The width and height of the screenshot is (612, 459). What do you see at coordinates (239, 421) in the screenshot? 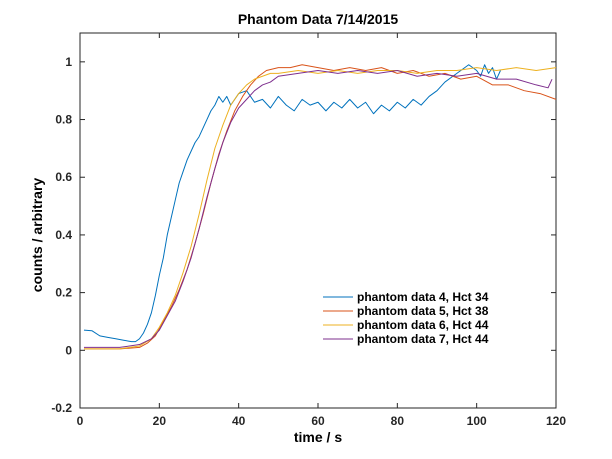
I see `x-tick-label: 40` at bounding box center [239, 421].